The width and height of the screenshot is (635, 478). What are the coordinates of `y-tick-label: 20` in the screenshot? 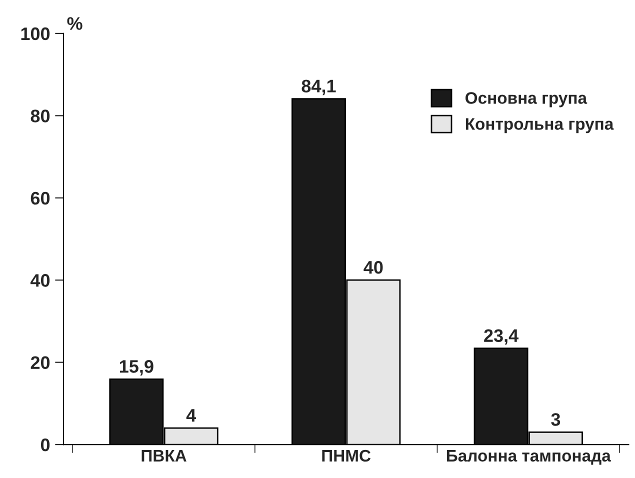 It's located at (40, 363).